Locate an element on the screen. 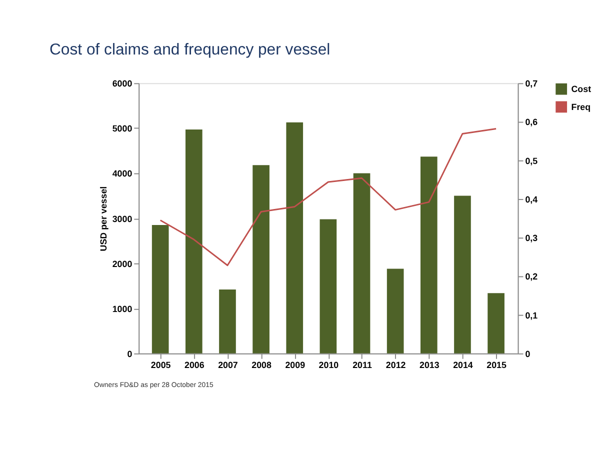 The height and width of the screenshot is (454, 596). x-tick-label: 2015 is located at coordinates (496, 365).